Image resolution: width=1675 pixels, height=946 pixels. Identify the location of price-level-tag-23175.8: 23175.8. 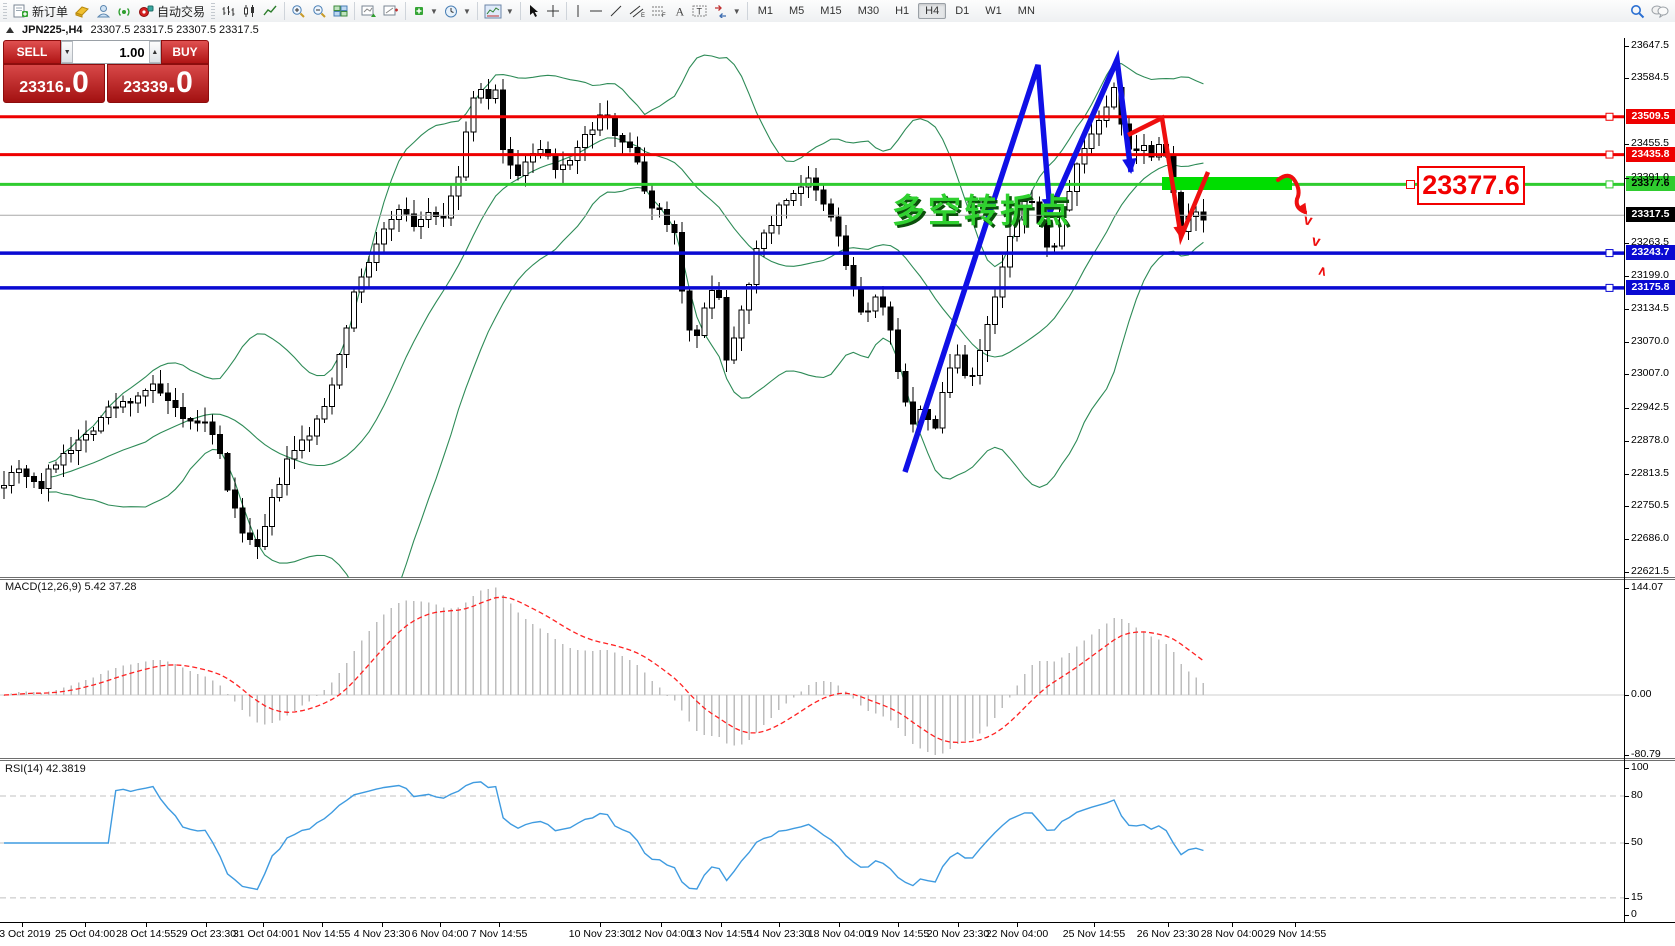
(1650, 287).